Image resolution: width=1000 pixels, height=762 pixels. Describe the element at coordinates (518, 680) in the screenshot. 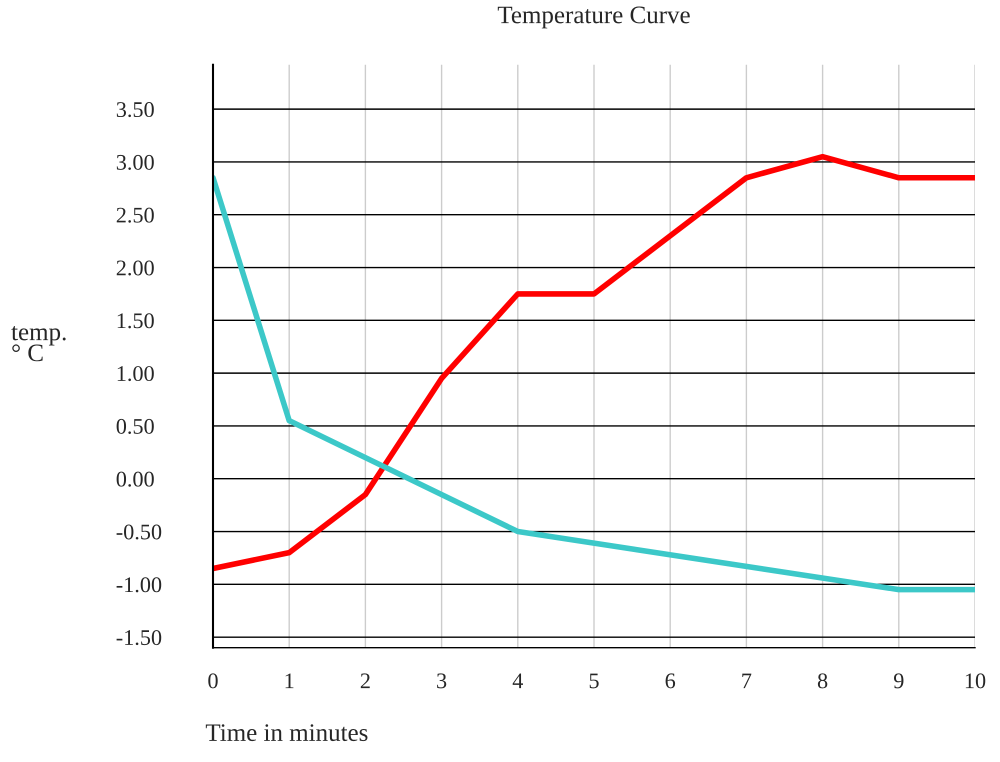

I see `x-tick-label: 4` at that location.